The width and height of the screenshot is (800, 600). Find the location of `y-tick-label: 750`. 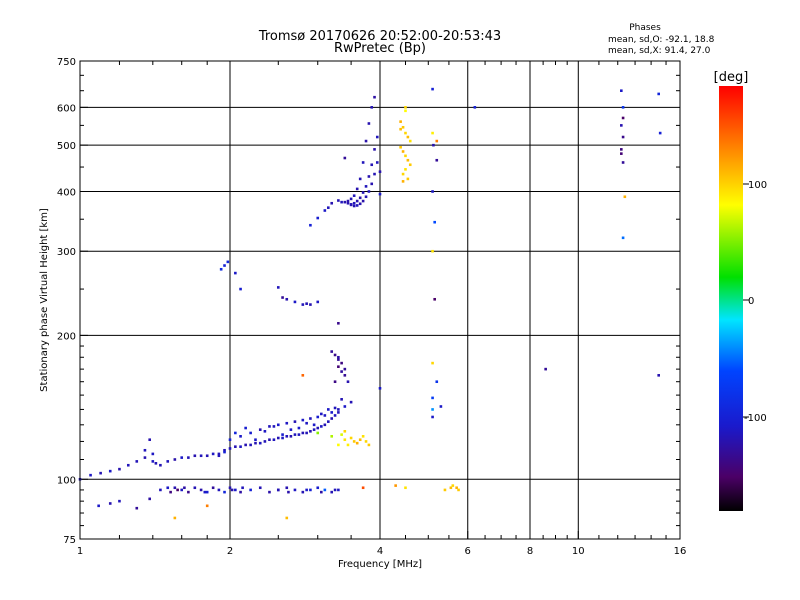

y-tick-label: 750 is located at coordinates (66, 62).